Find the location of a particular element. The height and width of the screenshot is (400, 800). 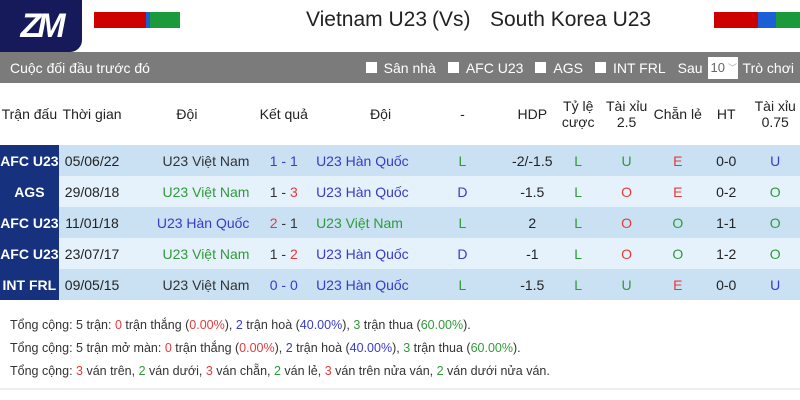

handicap: -1.5 is located at coordinates (532, 191).